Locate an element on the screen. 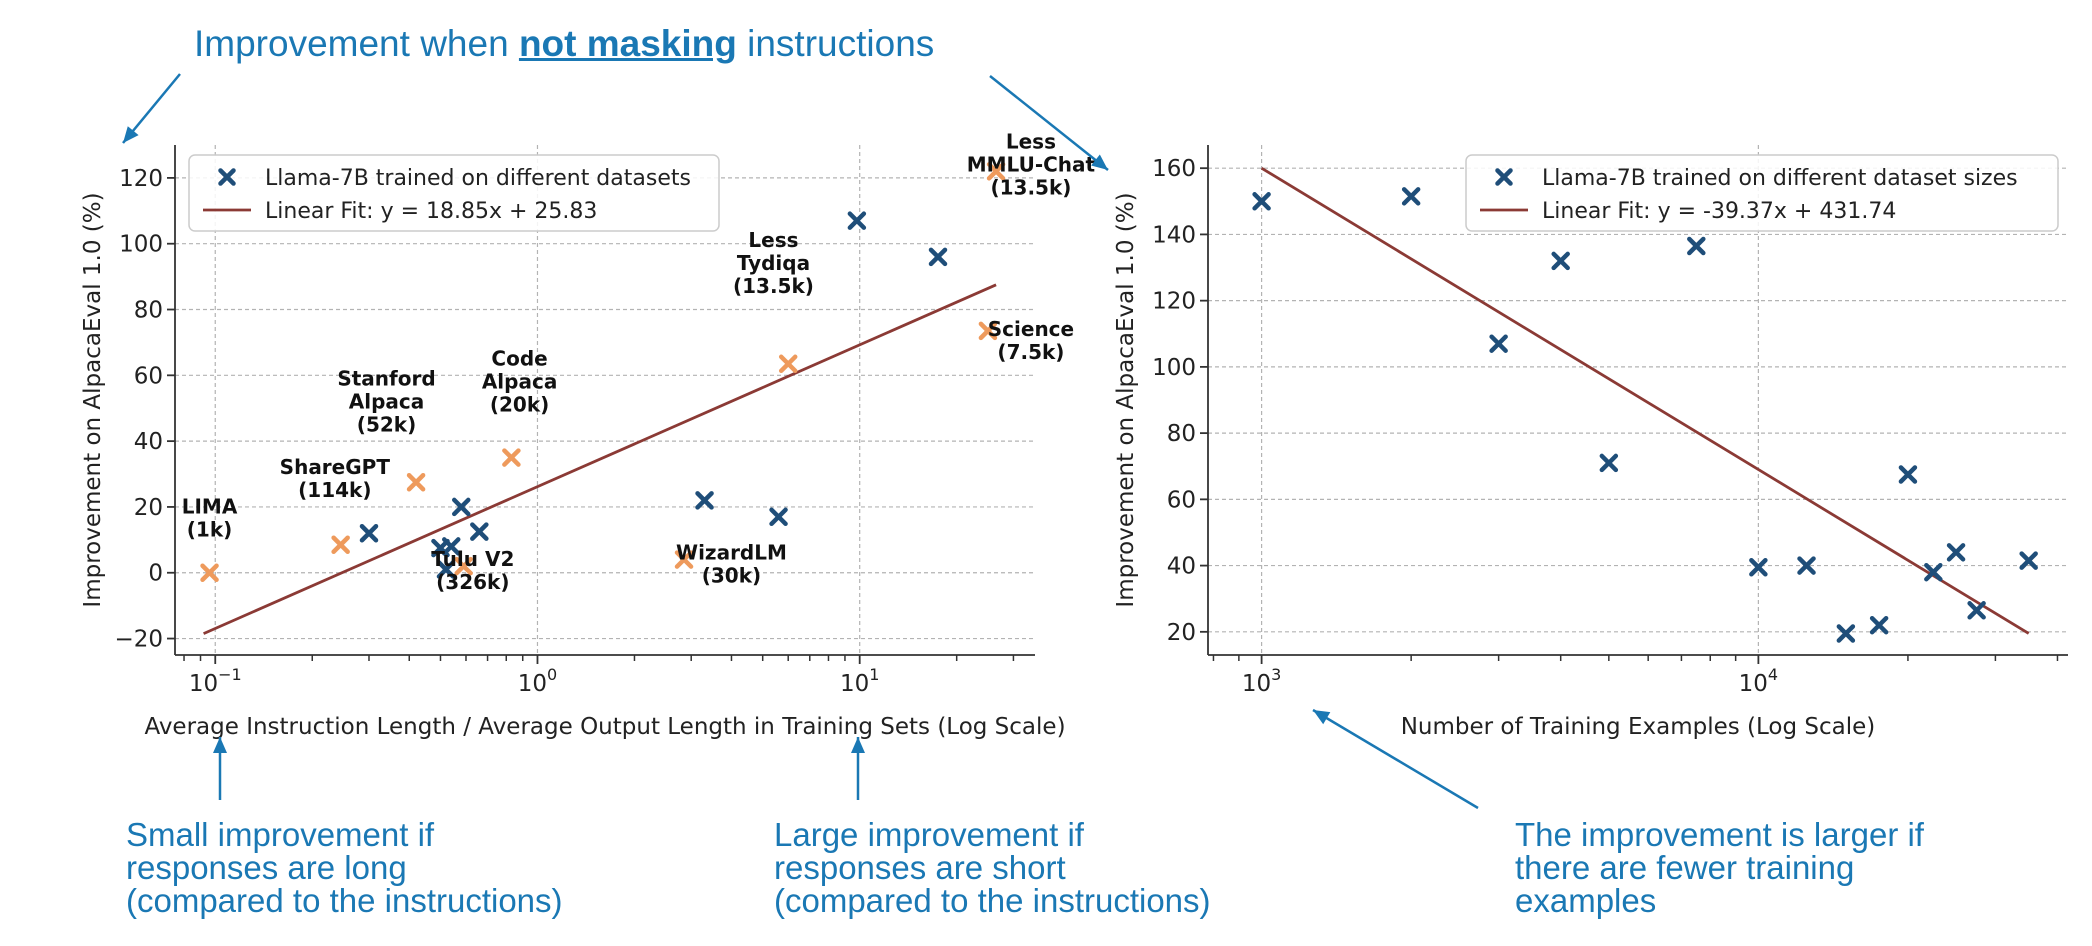  x-tick-exponent: 1 is located at coordinates (874, 674).